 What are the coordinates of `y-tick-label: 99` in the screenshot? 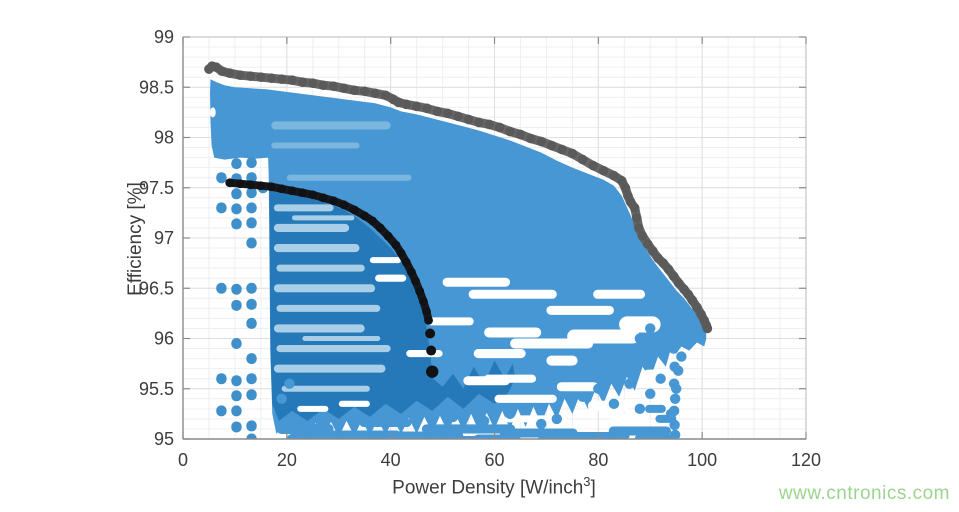 It's located at (164, 37).